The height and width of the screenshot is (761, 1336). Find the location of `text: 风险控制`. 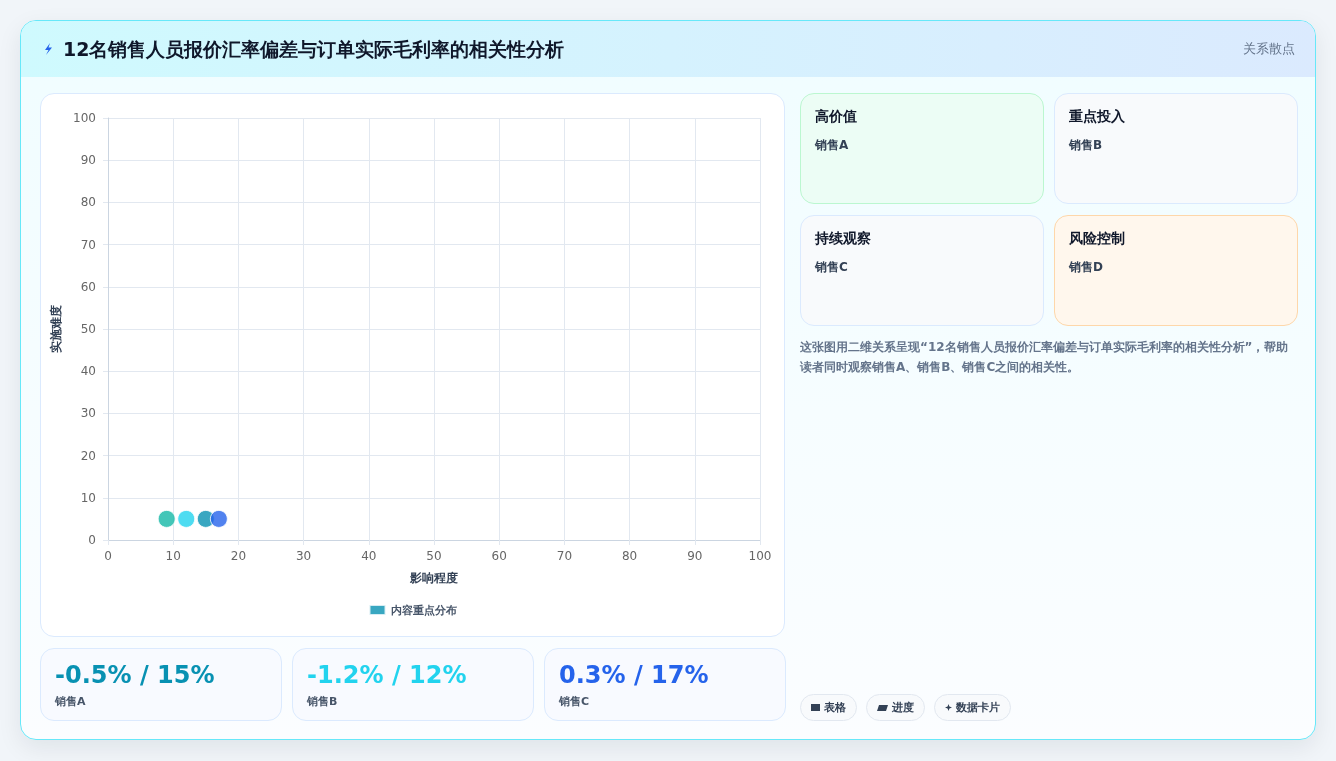

text: 风险控制 is located at coordinates (1097, 239).